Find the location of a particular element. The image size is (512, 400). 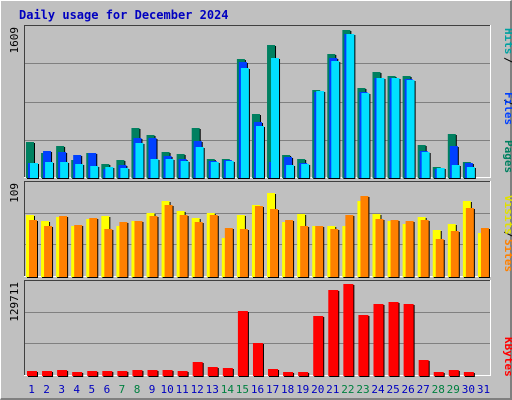

x-label-day-12: 12 is located at coordinates (197, 389).